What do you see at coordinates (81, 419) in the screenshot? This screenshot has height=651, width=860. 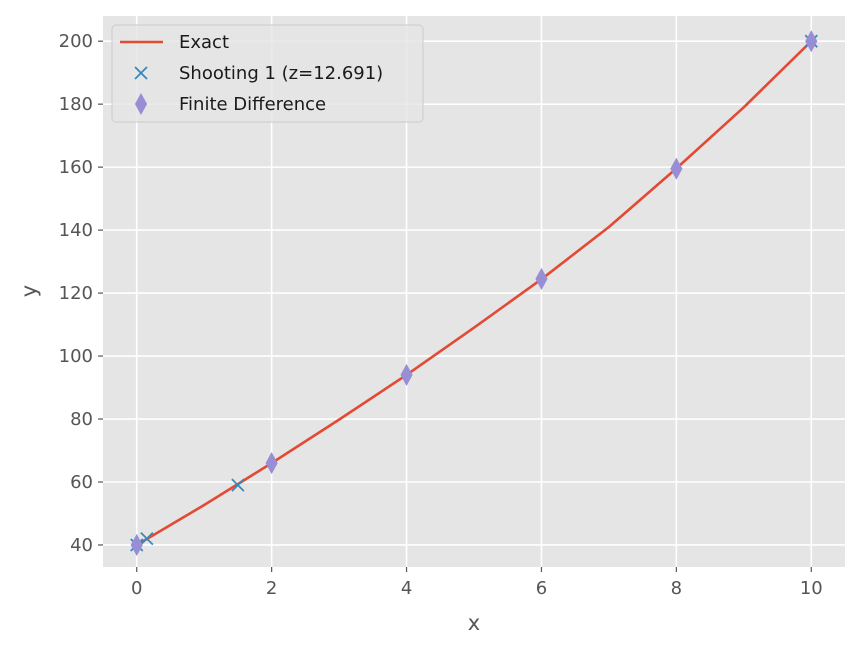 I see `y-tick-label: 80` at bounding box center [81, 419].